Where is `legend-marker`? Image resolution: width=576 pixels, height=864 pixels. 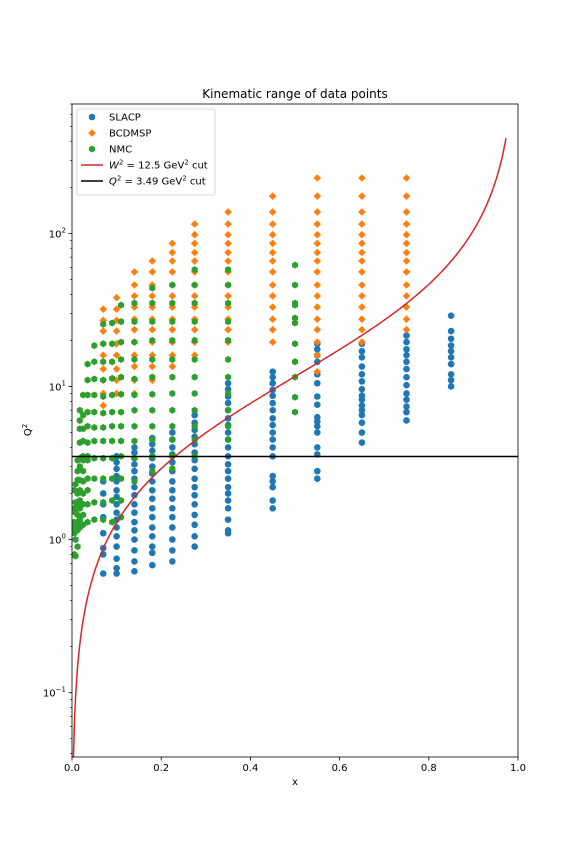 legend-marker is located at coordinates (92, 133).